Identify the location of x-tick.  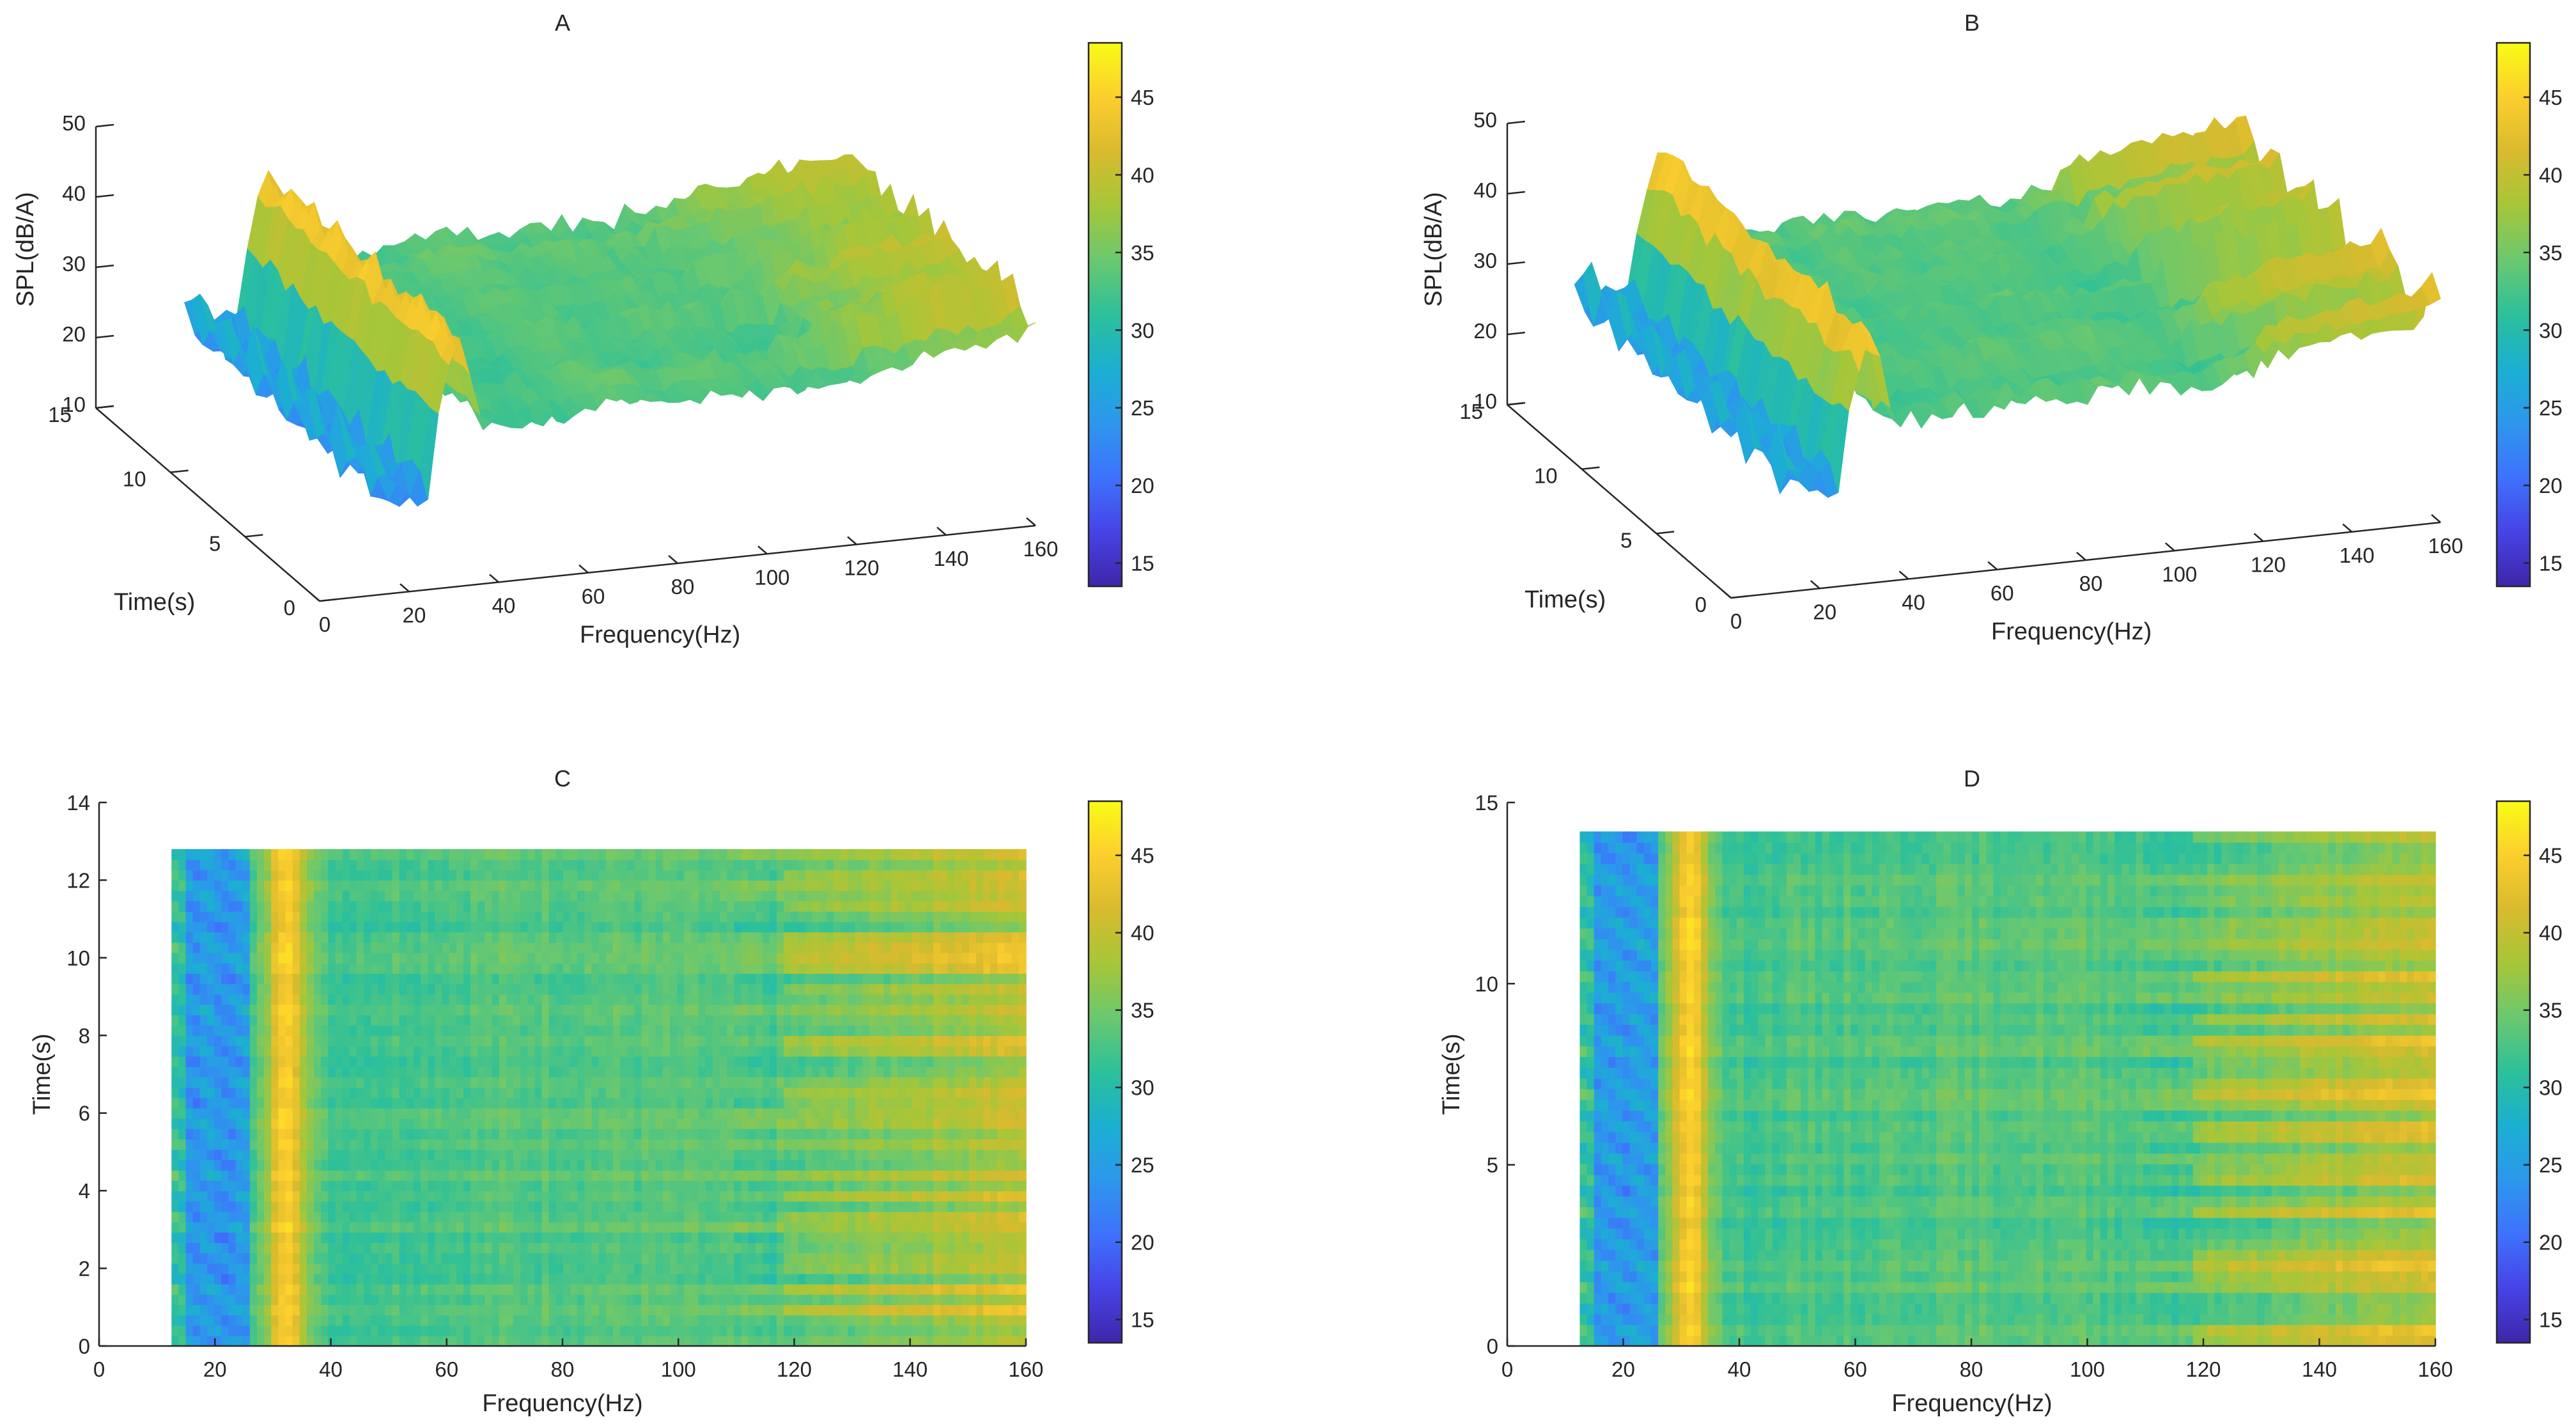
(405, 588).